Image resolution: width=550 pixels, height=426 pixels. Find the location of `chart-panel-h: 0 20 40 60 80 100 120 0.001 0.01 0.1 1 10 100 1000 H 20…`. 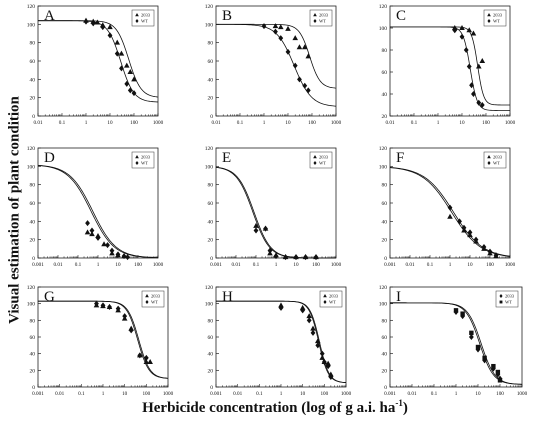

chart-panel-h: 0 20 40 60 80 100 120 0.001 0.01 0.1 1 10 100 1000 H 20… is located at coordinates (278, 341).